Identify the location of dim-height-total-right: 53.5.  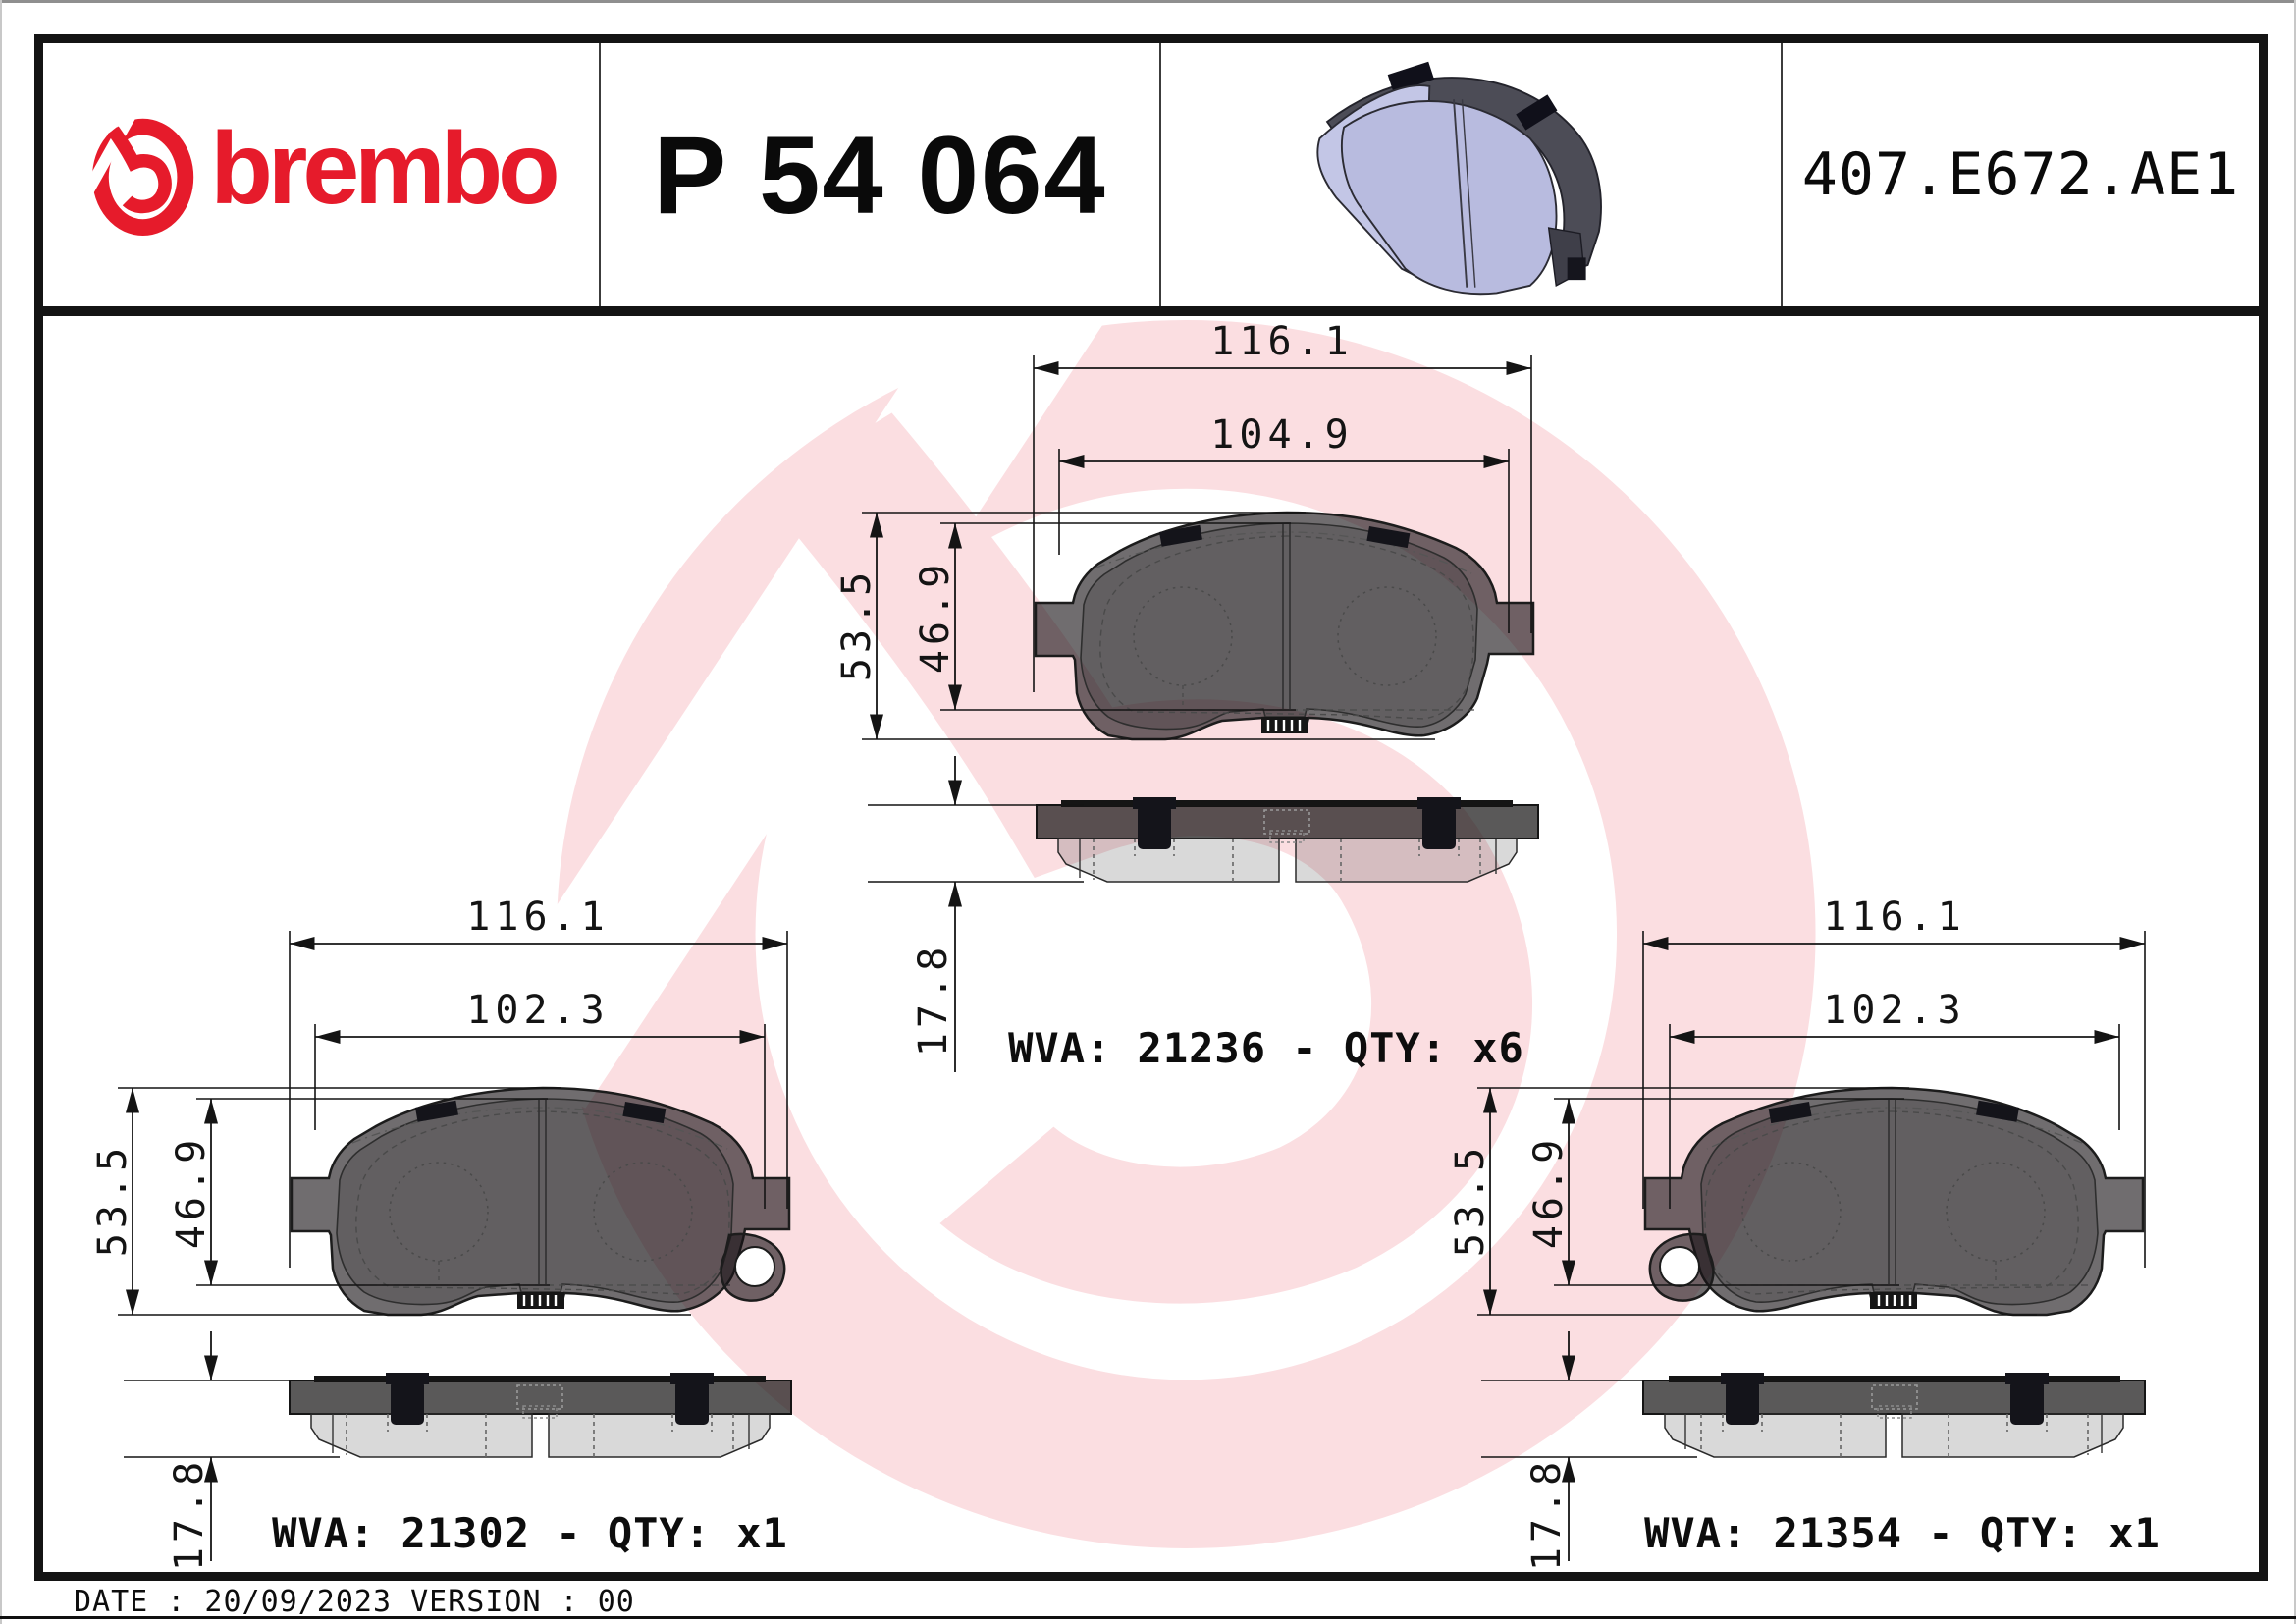
(1470, 1200).